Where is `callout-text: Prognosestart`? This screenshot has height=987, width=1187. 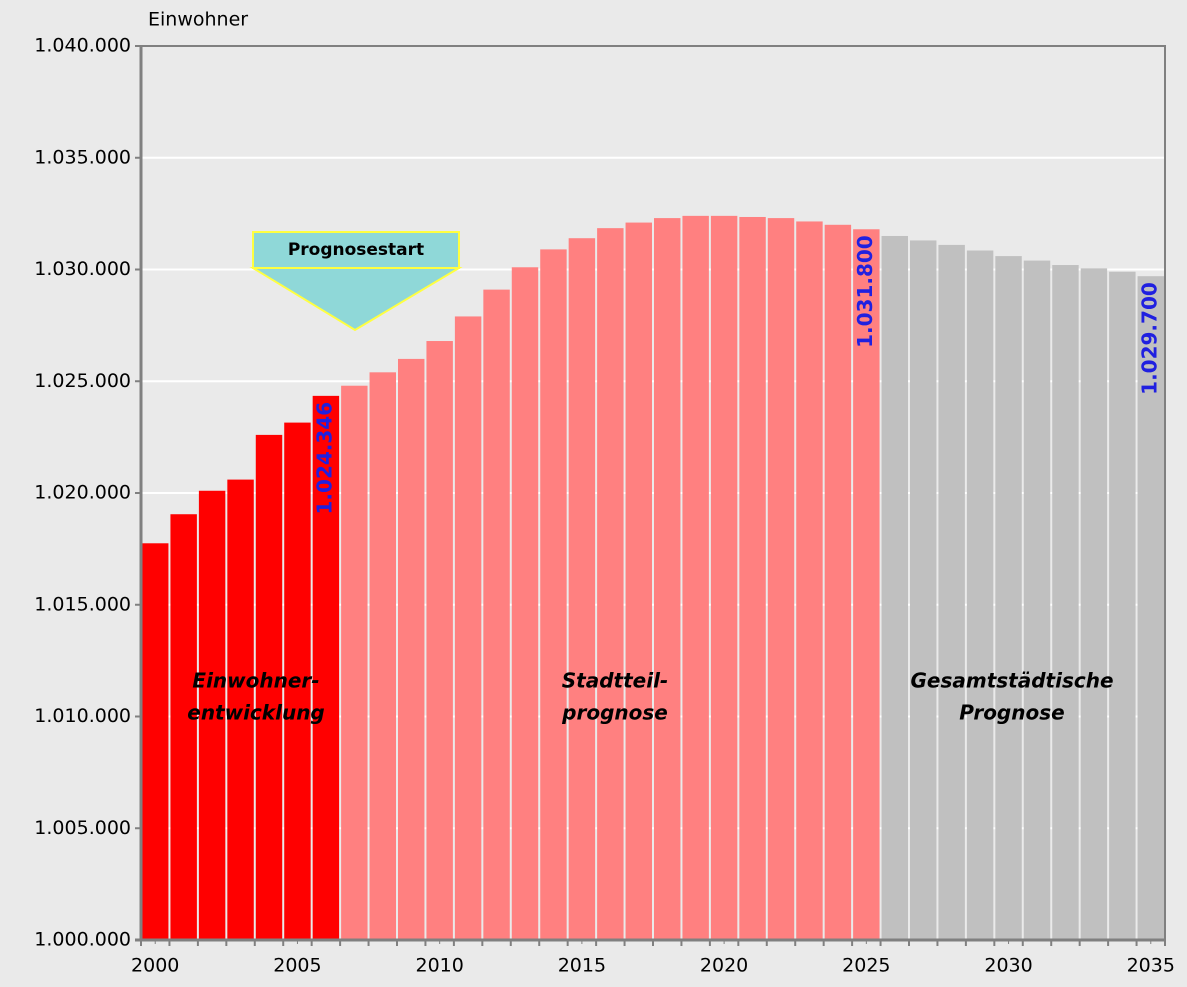 callout-text: Prognosestart is located at coordinates (356, 250).